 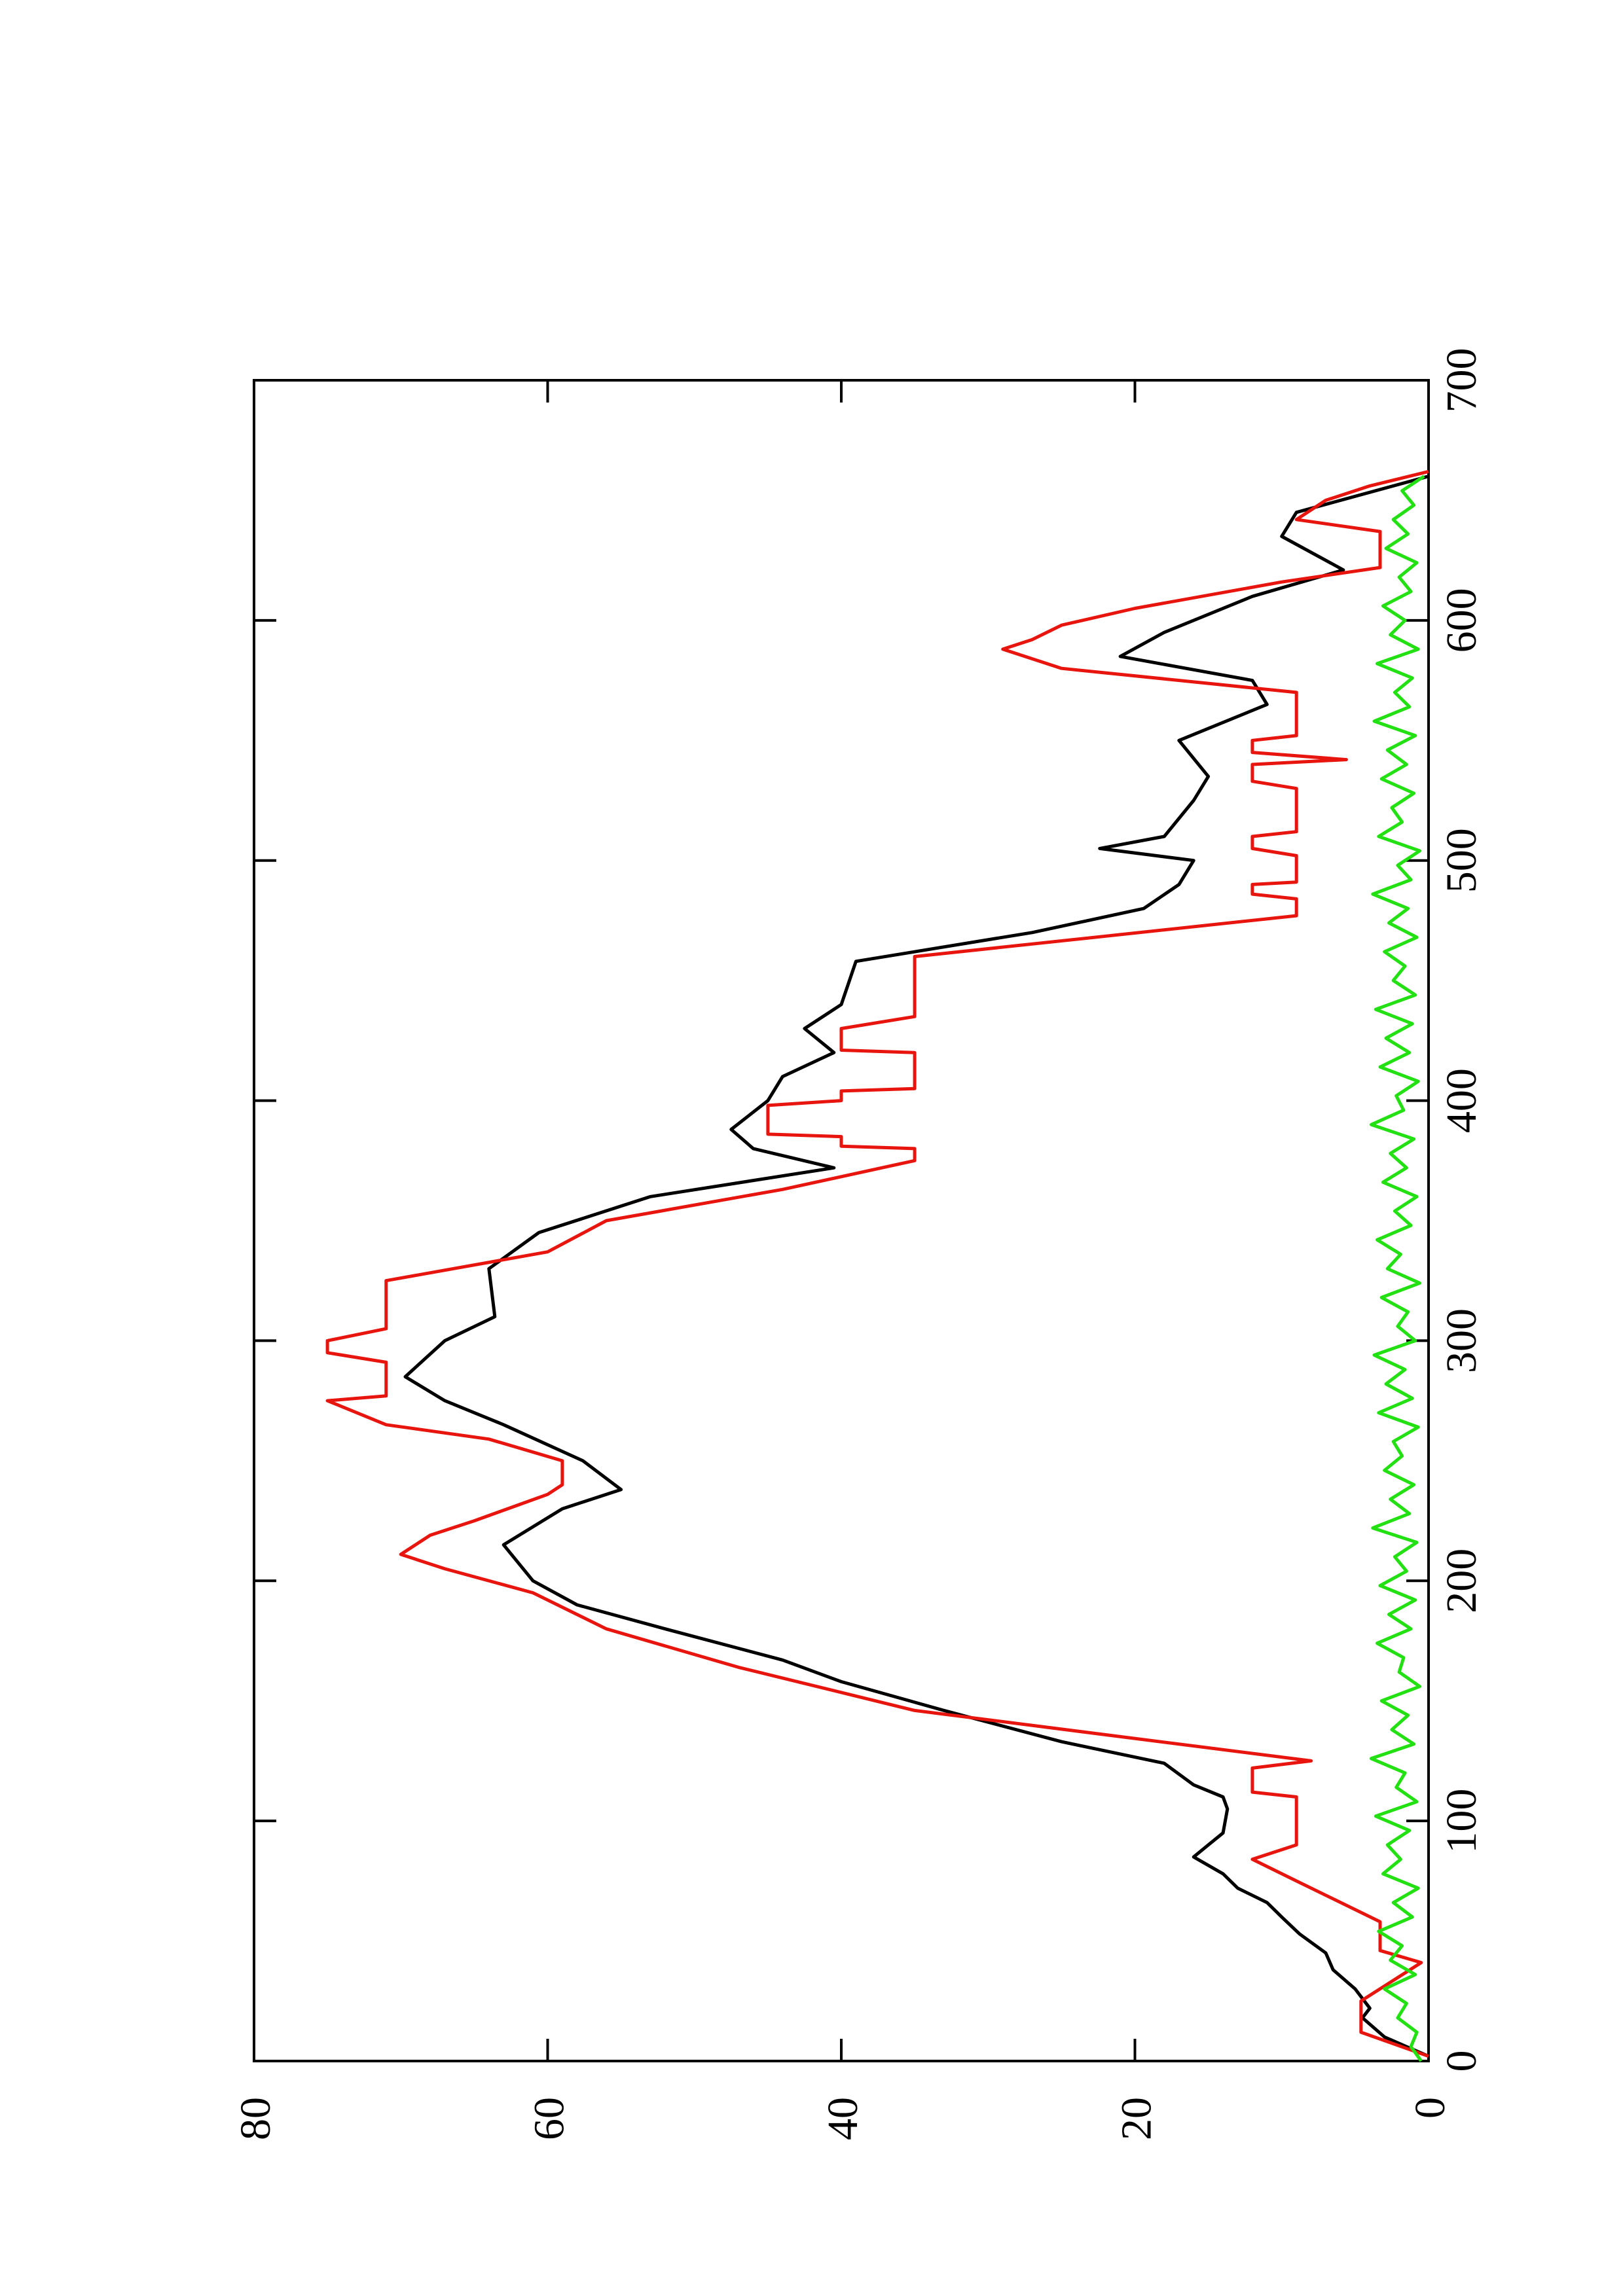 I want to click on x-tick-label: 400, so click(x=1462, y=1100).